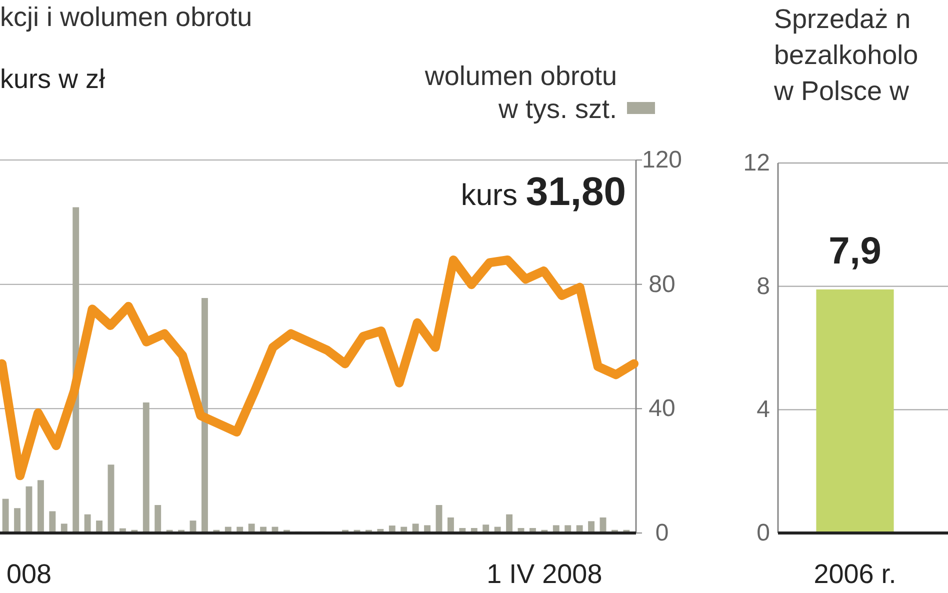 The image size is (948, 593). I want to click on y2-tick-label: 80, so click(662, 284).